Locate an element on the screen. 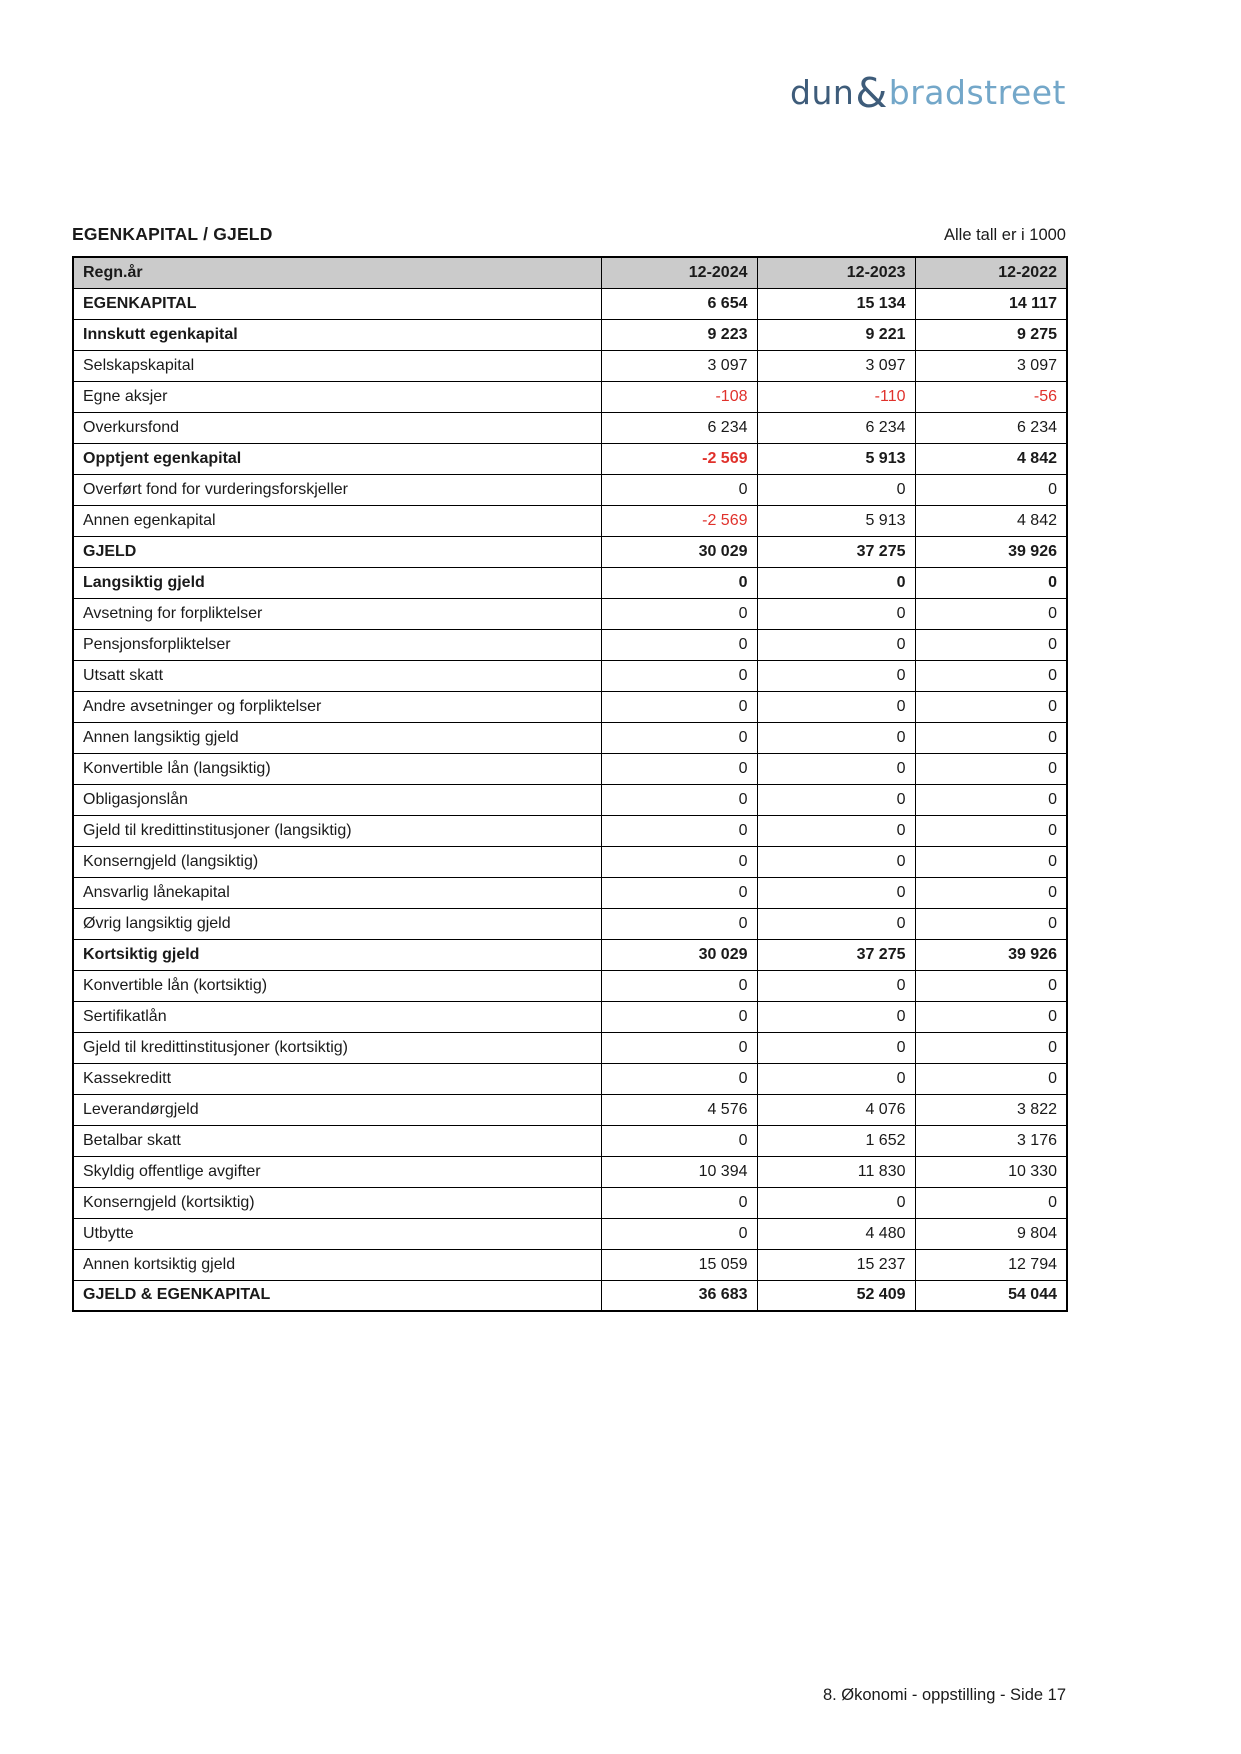 The width and height of the screenshot is (1241, 1754). table-row: Langsiktig gjeld 0 0 0 is located at coordinates (570, 582).